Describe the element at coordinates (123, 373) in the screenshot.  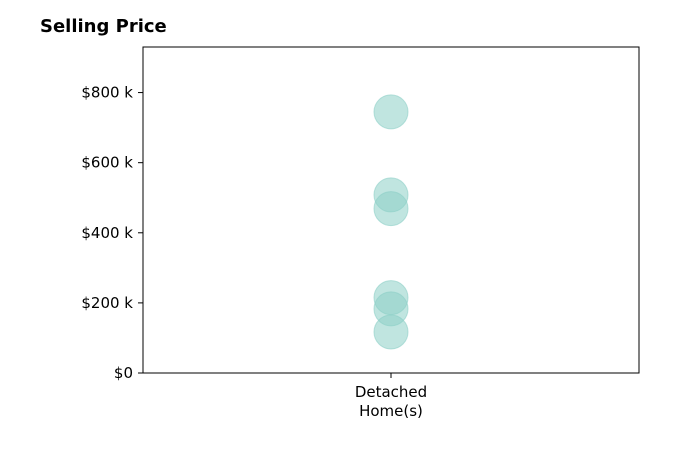
I see `y-tick-label: $0` at that location.